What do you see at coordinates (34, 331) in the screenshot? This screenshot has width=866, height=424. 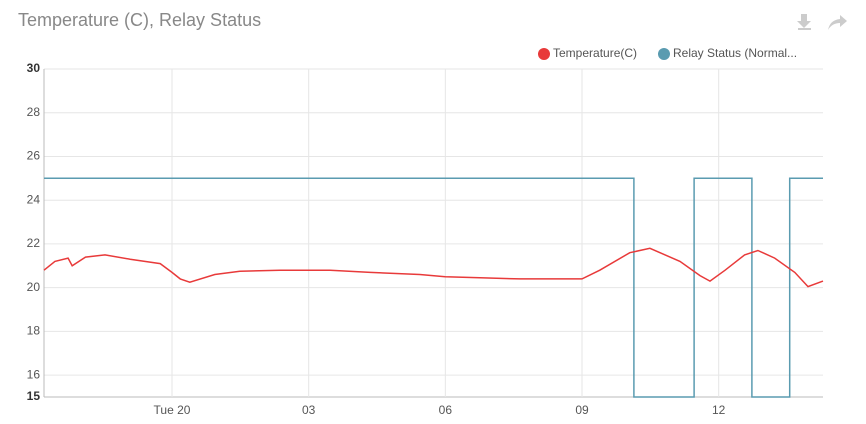 I see `y-tick-label: 18` at bounding box center [34, 331].